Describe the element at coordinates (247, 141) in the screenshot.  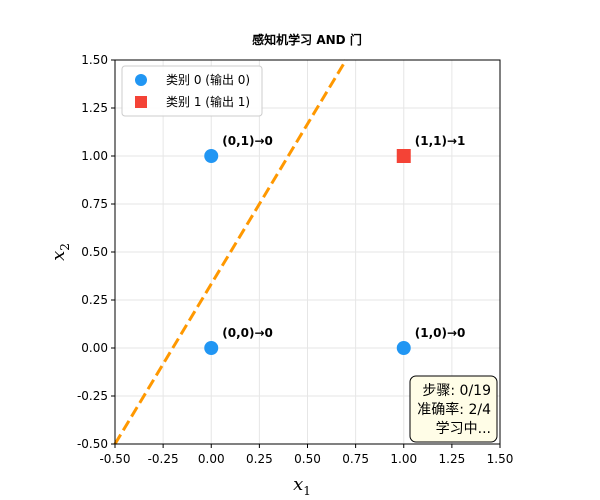
I see `point-label-class-0-1: (0,1)→0` at that location.